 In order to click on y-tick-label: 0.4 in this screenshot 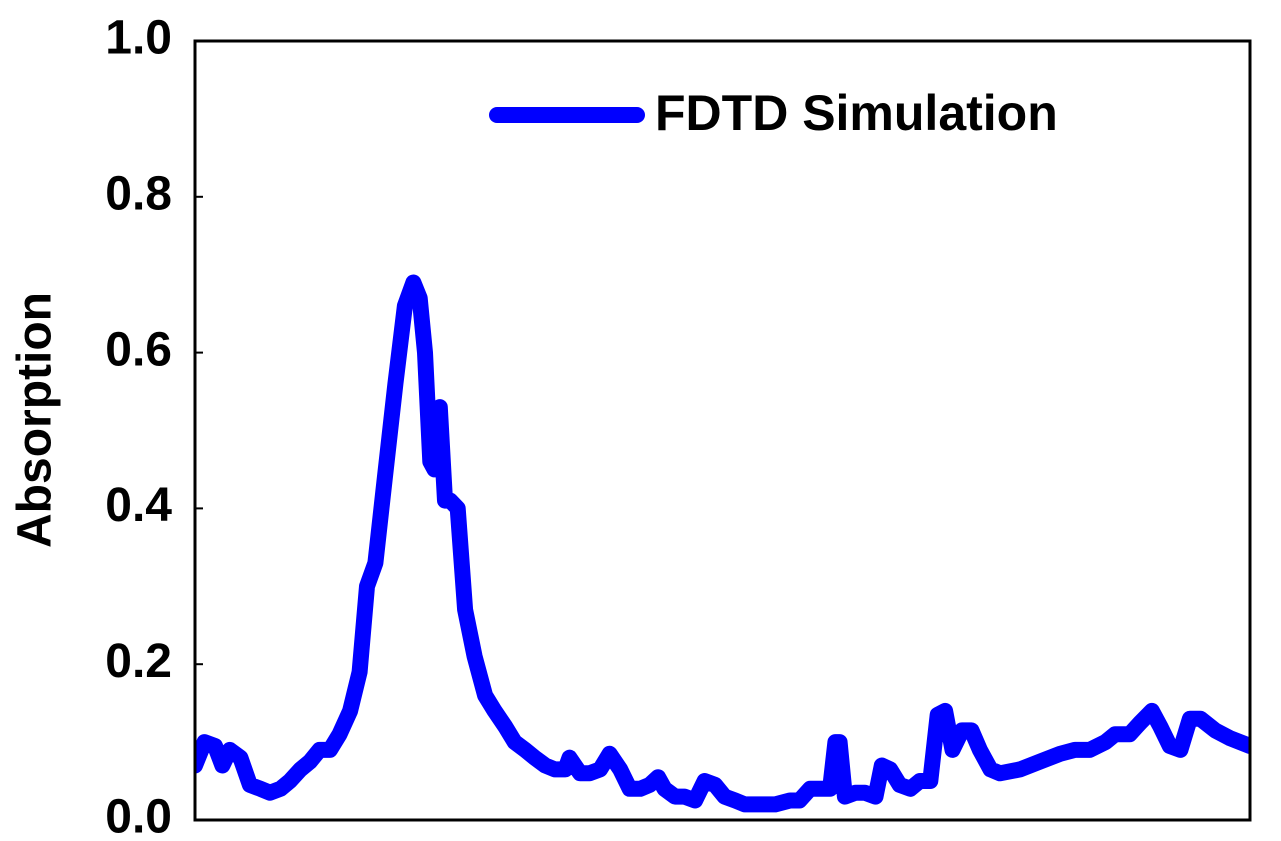, I will do `click(138, 505)`.